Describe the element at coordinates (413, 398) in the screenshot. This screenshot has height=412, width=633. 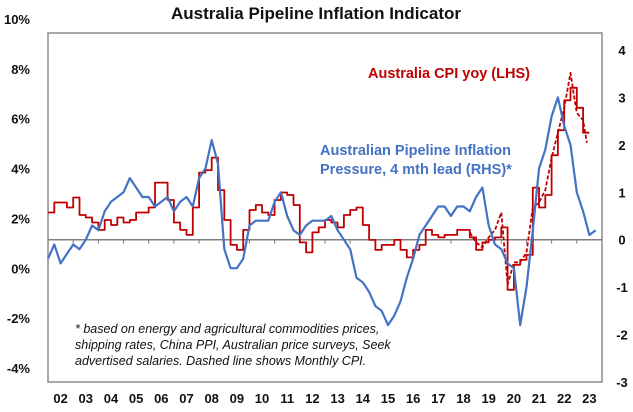
I see `x-tick-label: 16` at that location.